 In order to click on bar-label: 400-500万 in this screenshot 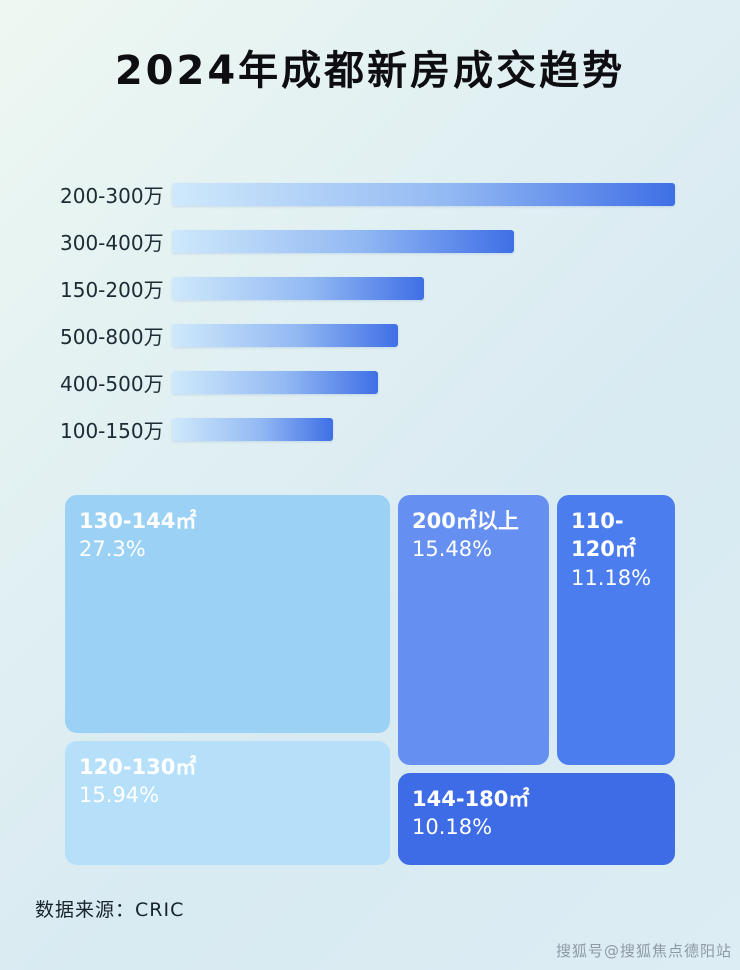, I will do `click(112, 383)`.